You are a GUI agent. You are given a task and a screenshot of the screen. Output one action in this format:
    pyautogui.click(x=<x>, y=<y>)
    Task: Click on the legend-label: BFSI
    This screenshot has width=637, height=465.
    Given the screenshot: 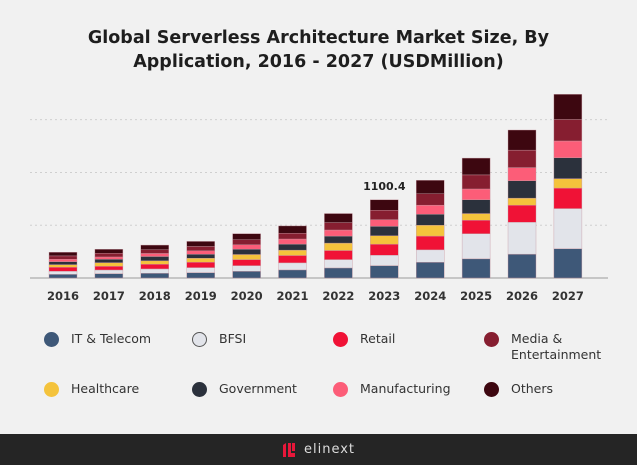 What is the action you would take?
    pyautogui.click(x=233, y=338)
    